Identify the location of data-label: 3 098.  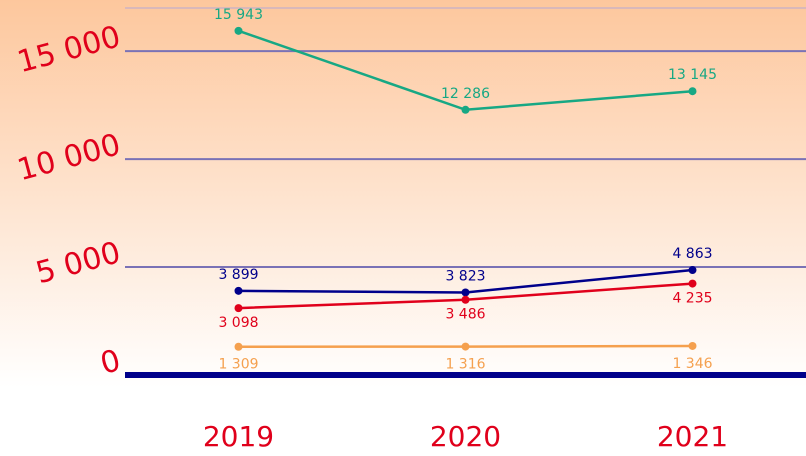
(238, 323).